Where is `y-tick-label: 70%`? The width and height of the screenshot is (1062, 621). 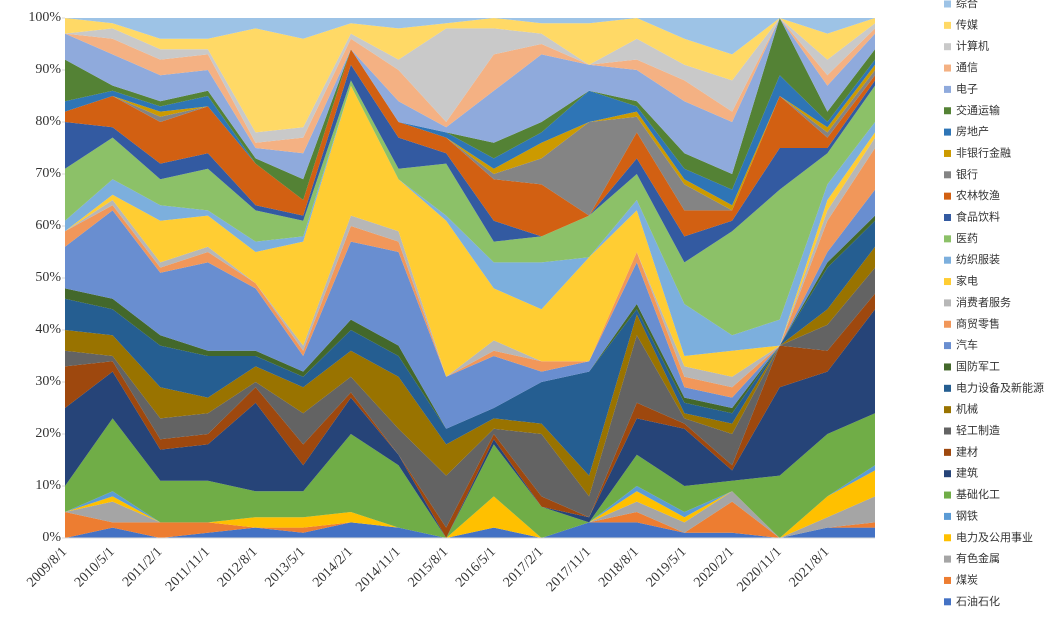 y-tick-label: 70% is located at coordinates (48, 173).